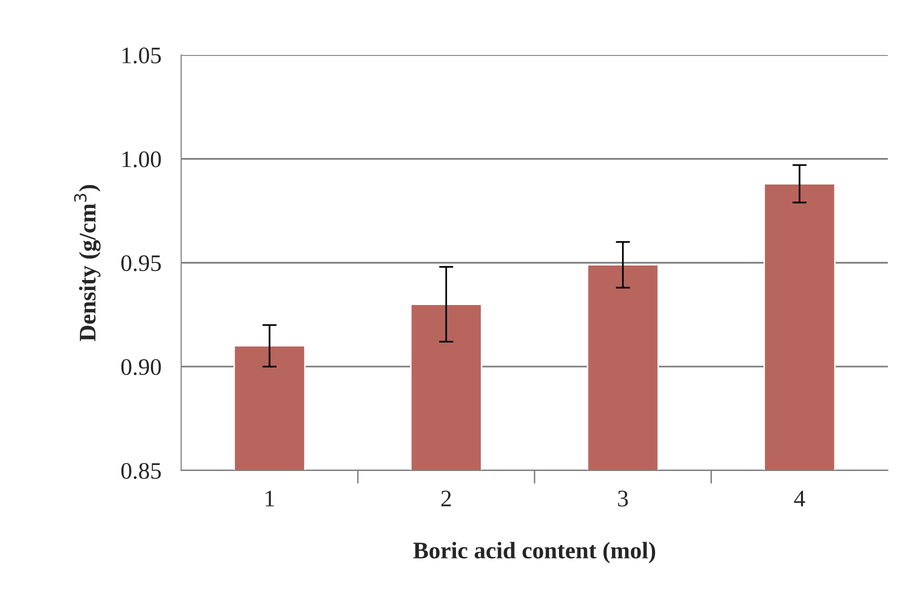 The height and width of the screenshot is (611, 906). I want to click on y-axis-title: Density (g/cm$^{3}$), so click(87, 263).